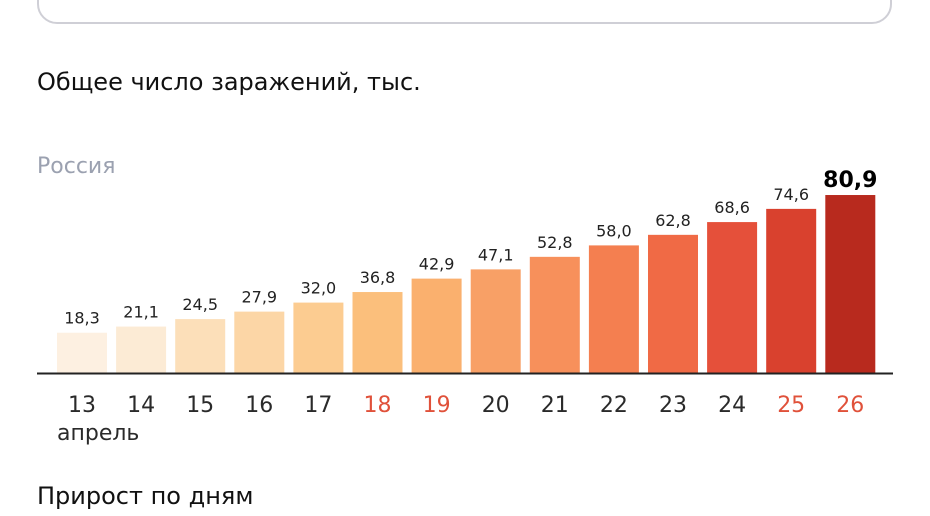 The height and width of the screenshot is (516, 930). Describe the element at coordinates (614, 405) in the screenshot. I see `x-tick-label-22: 22` at that location.